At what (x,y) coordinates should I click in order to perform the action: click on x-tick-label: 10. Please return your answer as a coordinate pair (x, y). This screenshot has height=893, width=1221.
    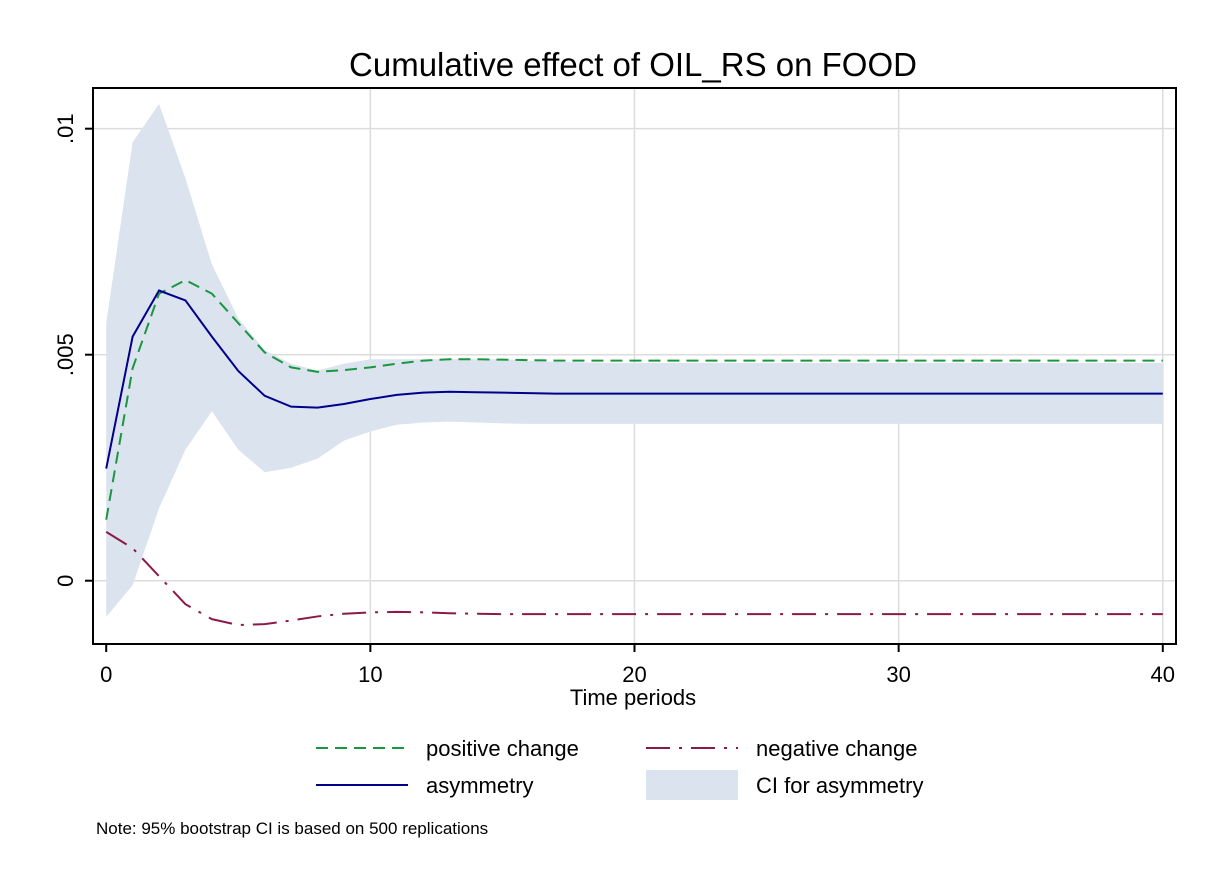
    Looking at the image, I should click on (370, 674).